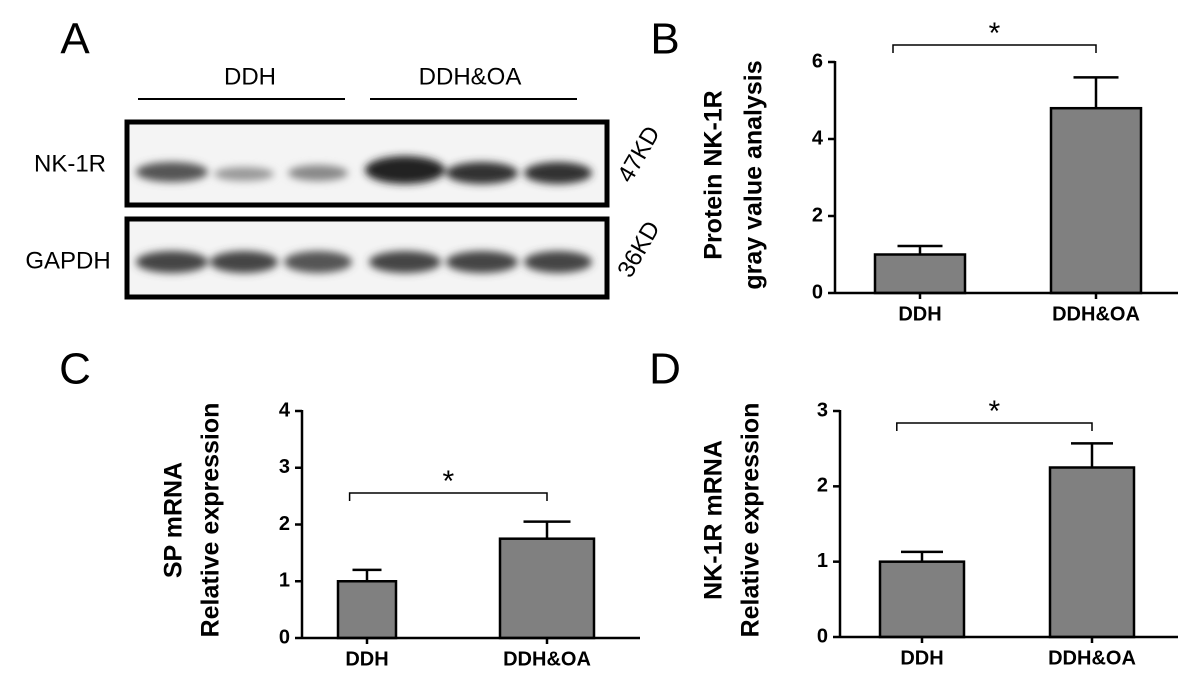 The image size is (1200, 686). I want to click on panel-label: A, so click(75, 39).